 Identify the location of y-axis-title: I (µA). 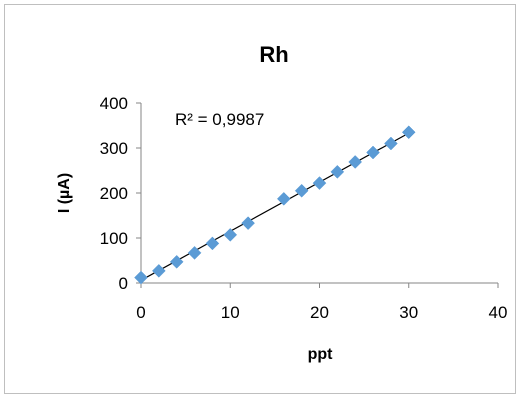
(64, 193).